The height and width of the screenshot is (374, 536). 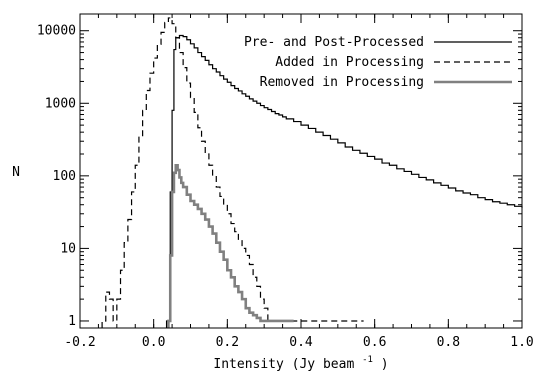 What do you see at coordinates (301, 342) in the screenshot?
I see `x-tick-label: 0.4` at bounding box center [301, 342].